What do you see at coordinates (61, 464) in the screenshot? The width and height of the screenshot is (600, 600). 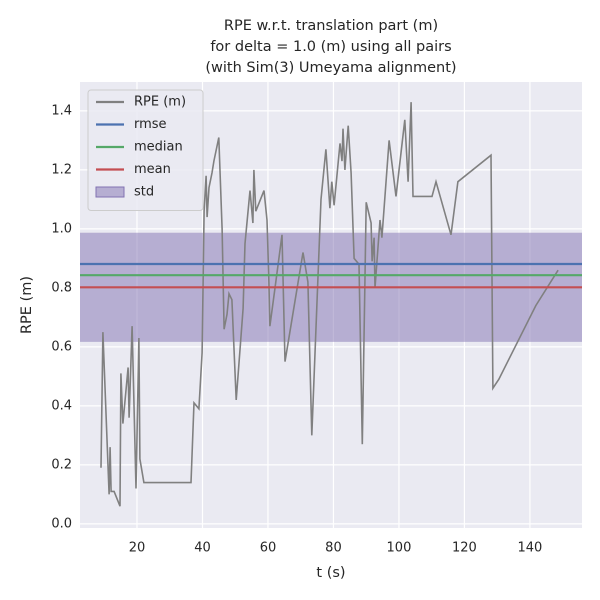 I see `y-tick-label: 0.2` at bounding box center [61, 464].